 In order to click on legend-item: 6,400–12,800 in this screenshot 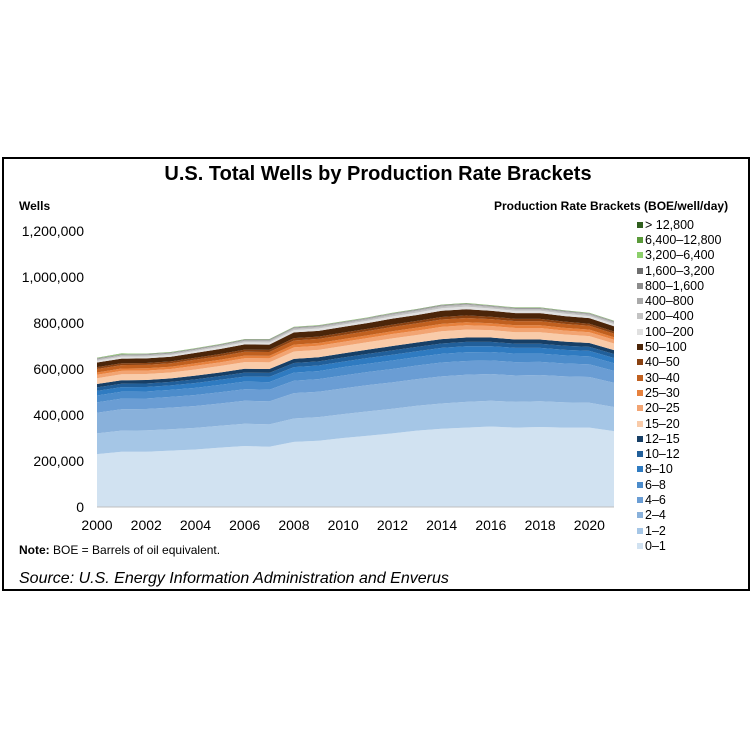, I will do `click(693, 239)`.